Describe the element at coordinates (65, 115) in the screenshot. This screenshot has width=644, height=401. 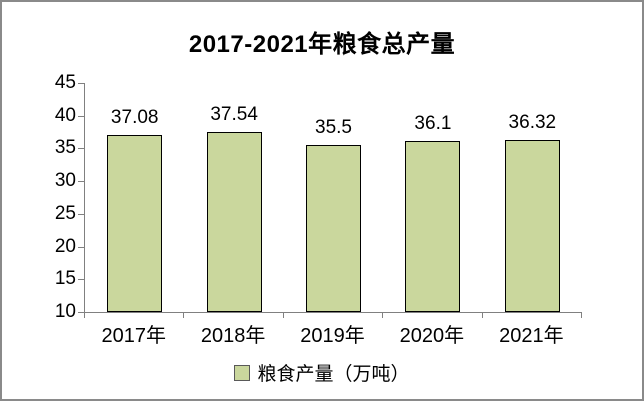
I see `y-axis-label: 40` at that location.